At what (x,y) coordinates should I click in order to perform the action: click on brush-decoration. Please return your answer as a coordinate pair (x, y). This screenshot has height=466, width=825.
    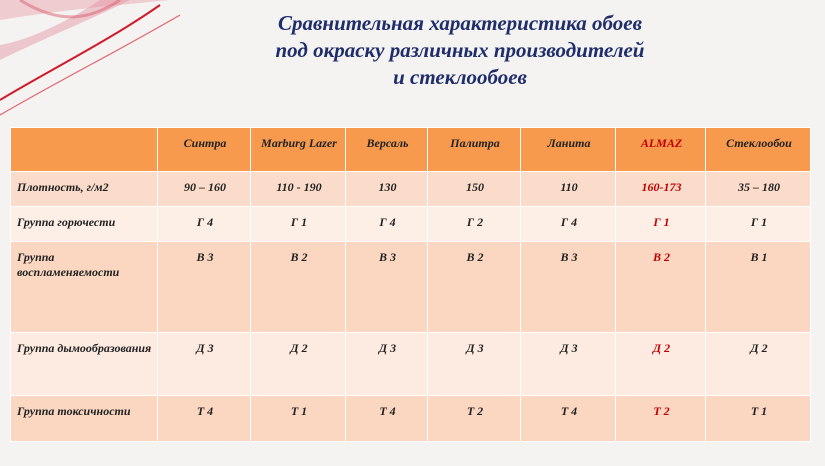
    Looking at the image, I should click on (90, 58).